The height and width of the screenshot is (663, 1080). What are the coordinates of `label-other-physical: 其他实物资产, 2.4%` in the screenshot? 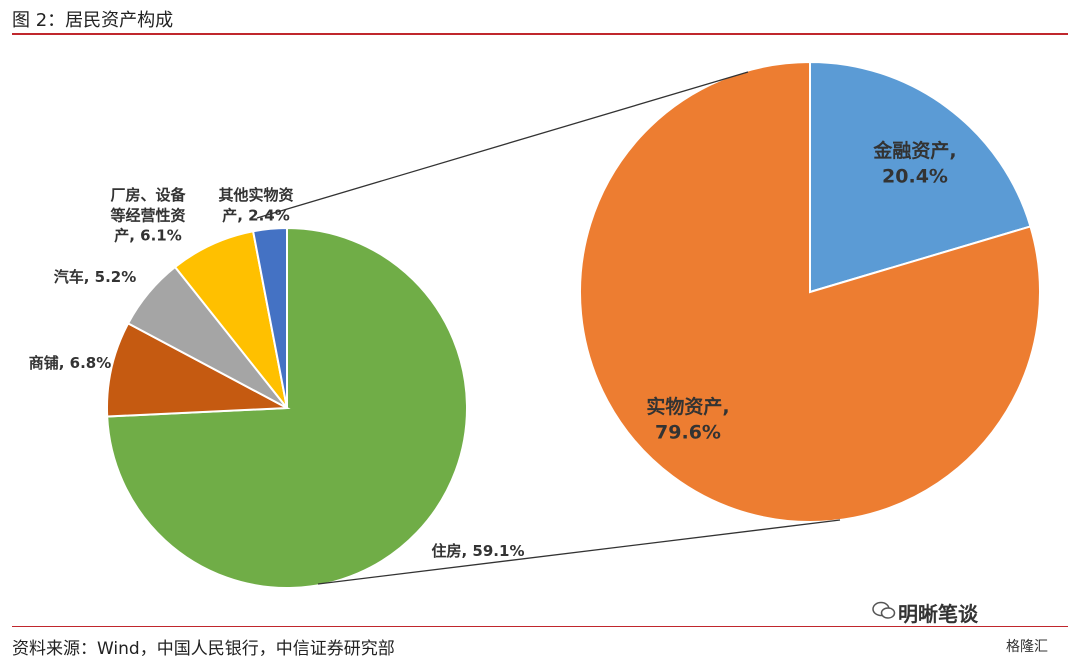 It's located at (255, 205).